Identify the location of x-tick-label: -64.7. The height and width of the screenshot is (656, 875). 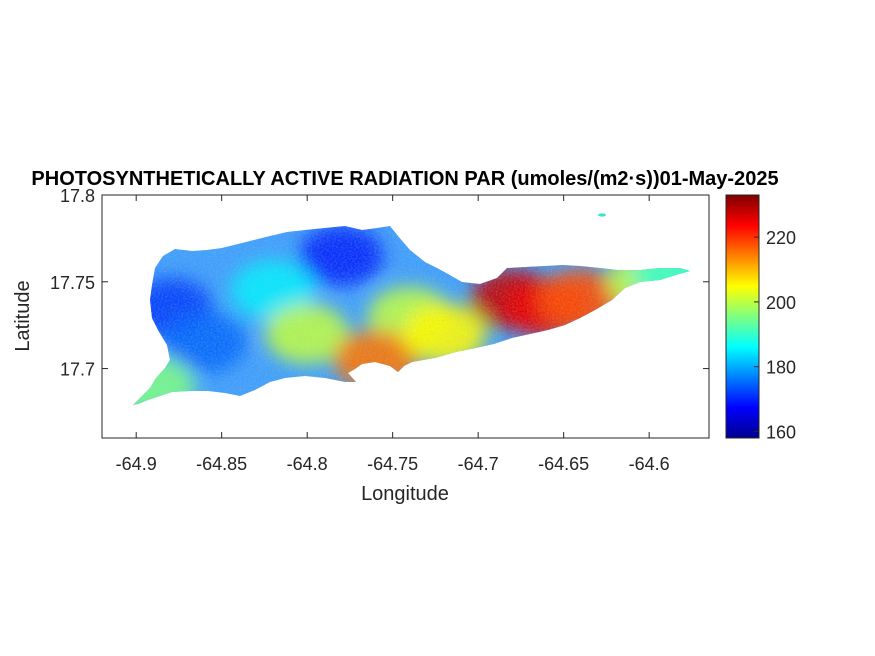
(478, 464).